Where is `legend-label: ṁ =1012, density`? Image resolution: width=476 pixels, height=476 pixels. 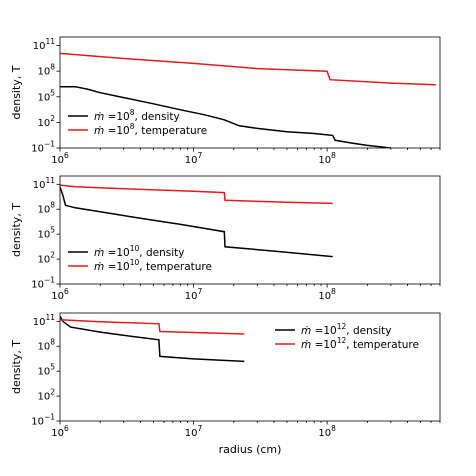 legend-label: ṁ =1012, density is located at coordinates (346, 329).